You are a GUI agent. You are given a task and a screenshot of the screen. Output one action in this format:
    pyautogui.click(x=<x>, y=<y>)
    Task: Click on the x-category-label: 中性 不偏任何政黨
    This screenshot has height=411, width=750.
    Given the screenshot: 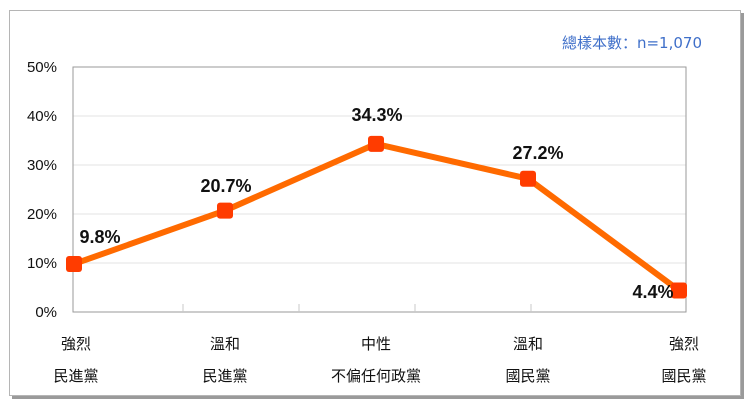 What is the action you would take?
    pyautogui.click(x=375, y=360)
    